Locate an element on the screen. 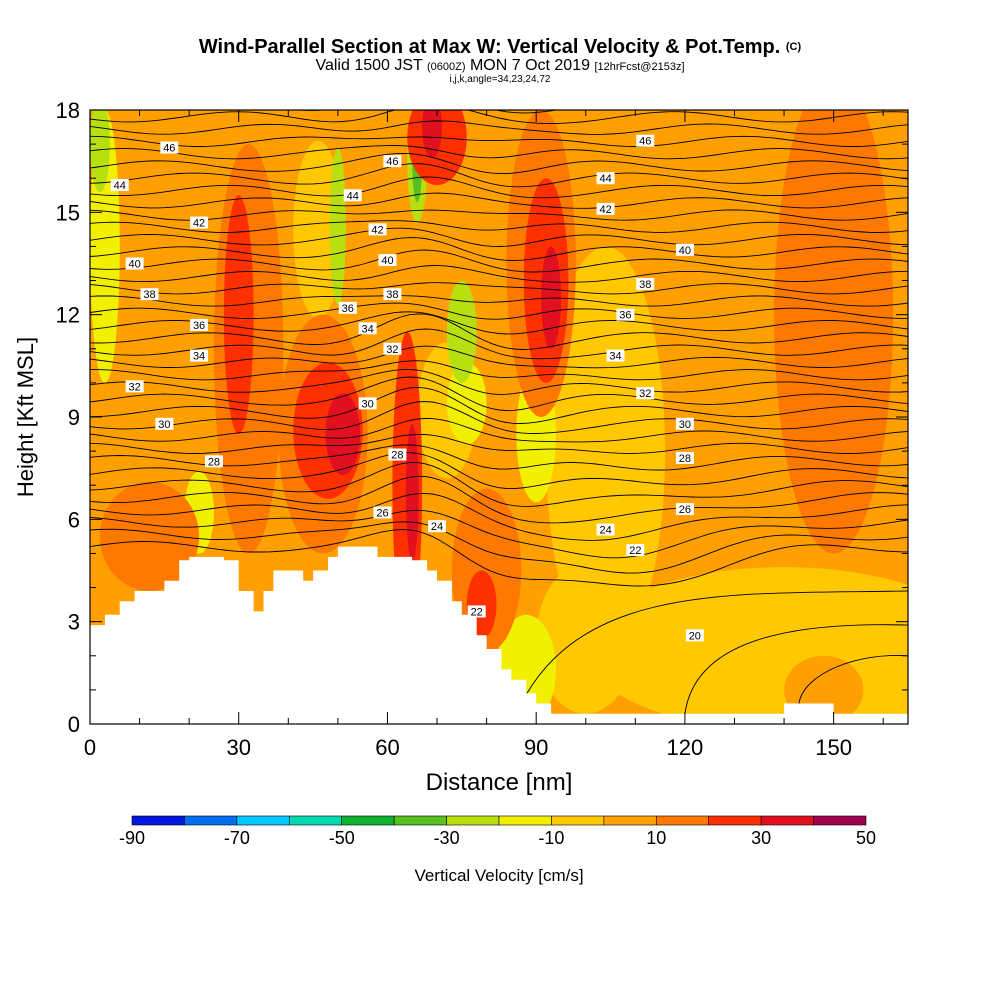 The image size is (1000, 1000). theta-label: 20 is located at coordinates (694, 635).